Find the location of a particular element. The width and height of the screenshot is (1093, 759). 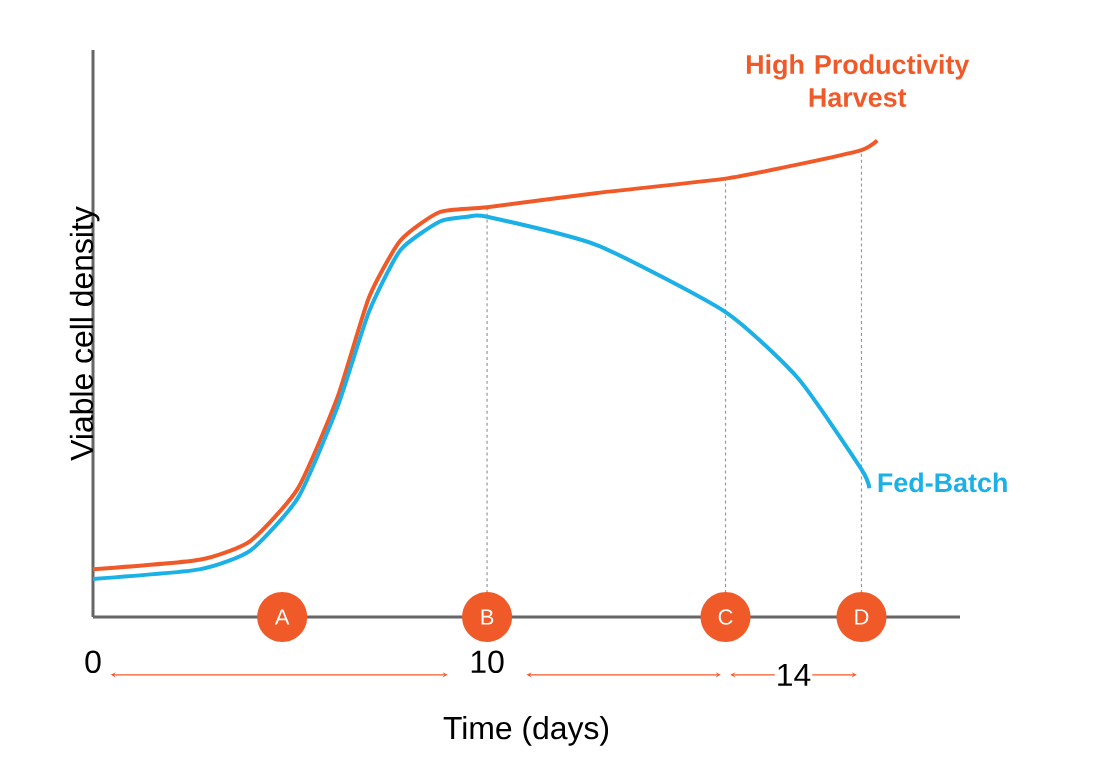

annotation: A is located at coordinates (282, 617).